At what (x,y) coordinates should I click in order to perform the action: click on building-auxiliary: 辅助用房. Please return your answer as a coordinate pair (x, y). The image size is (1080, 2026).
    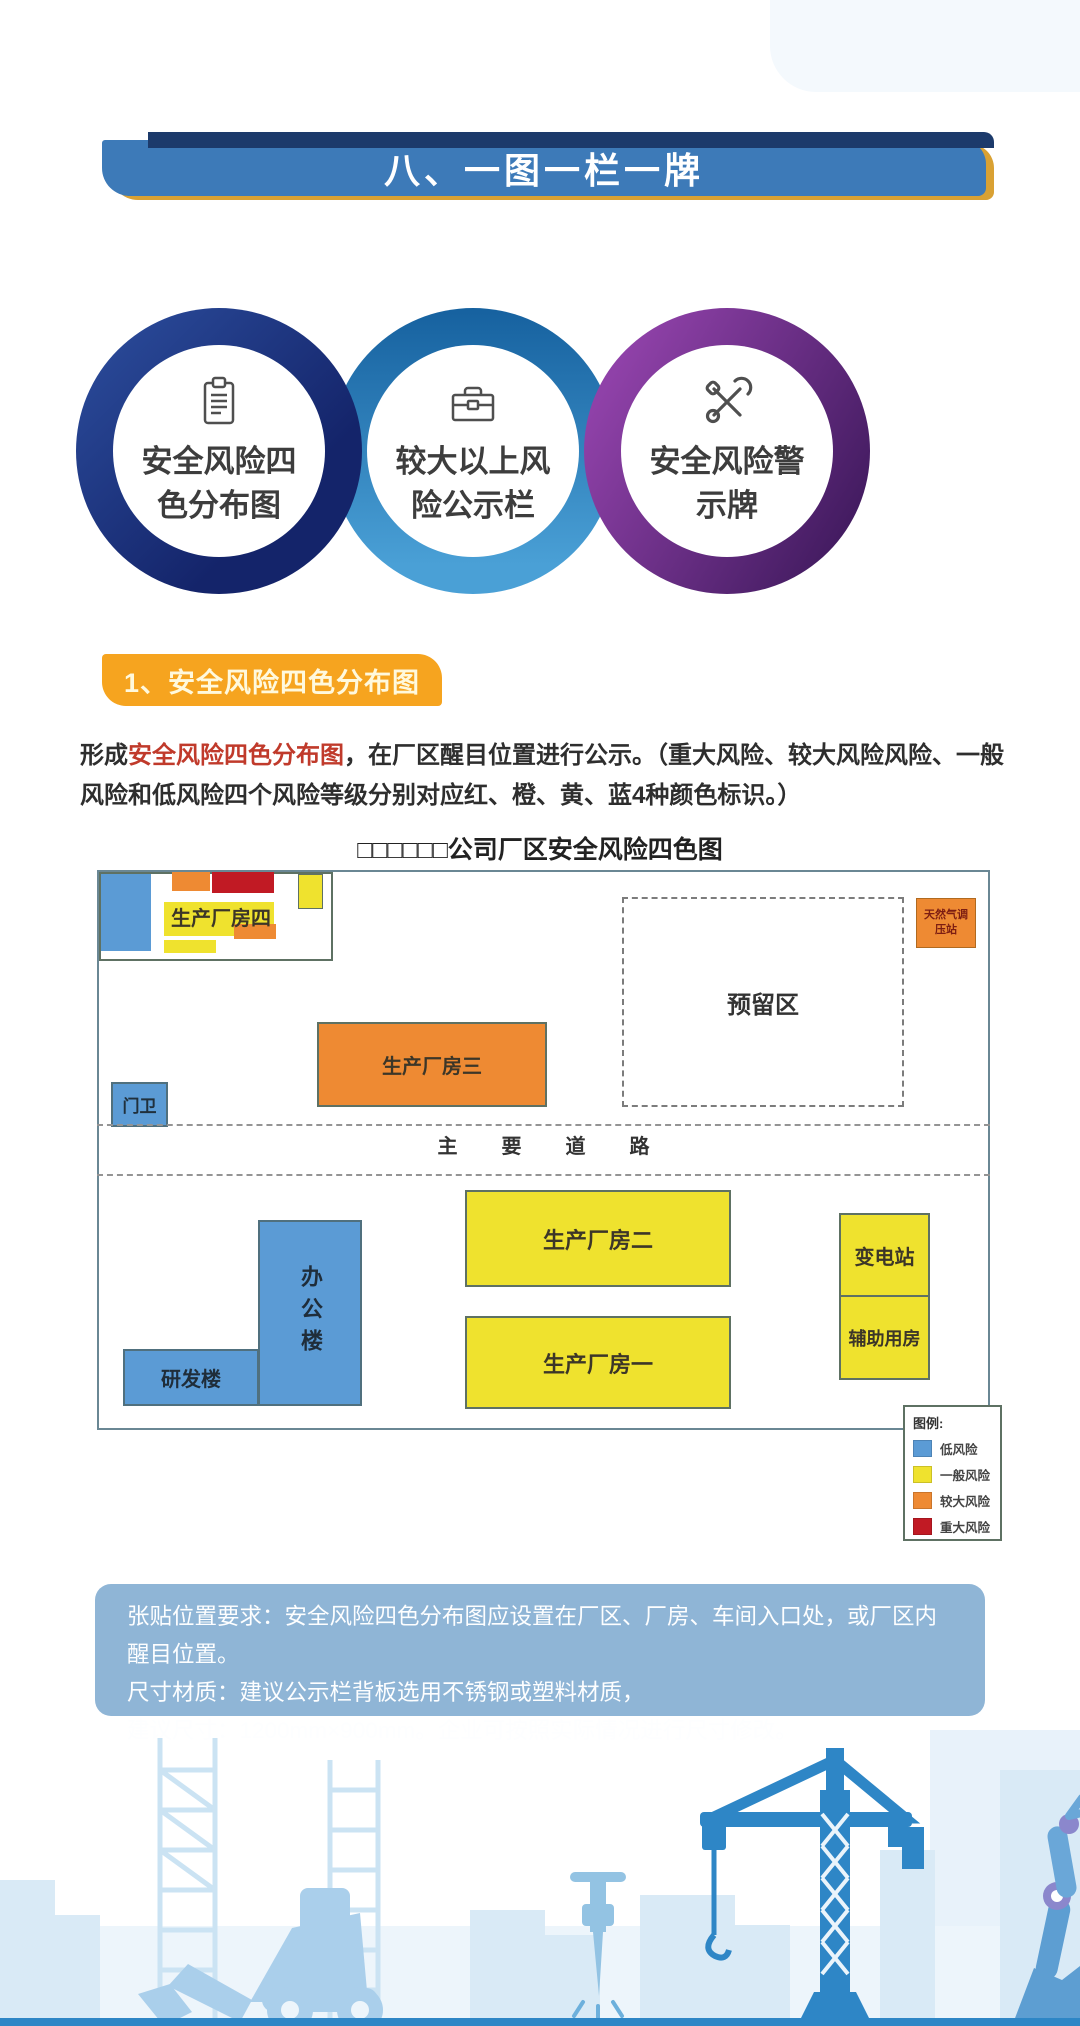
    Looking at the image, I should click on (884, 1337).